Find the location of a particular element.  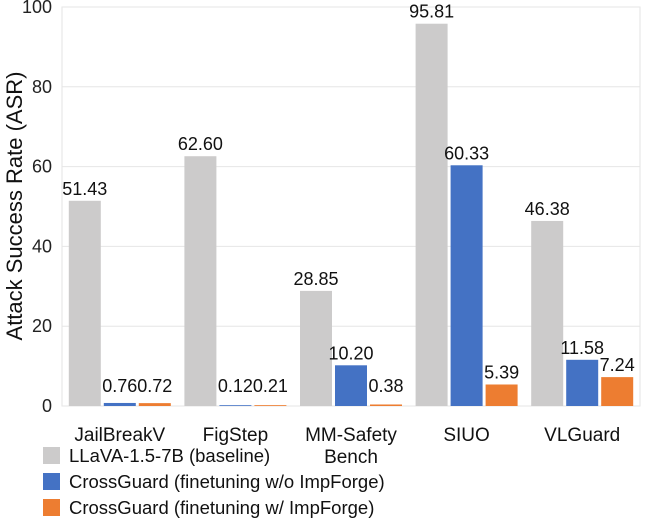

y-tick-label: 60 is located at coordinates (42, 167).